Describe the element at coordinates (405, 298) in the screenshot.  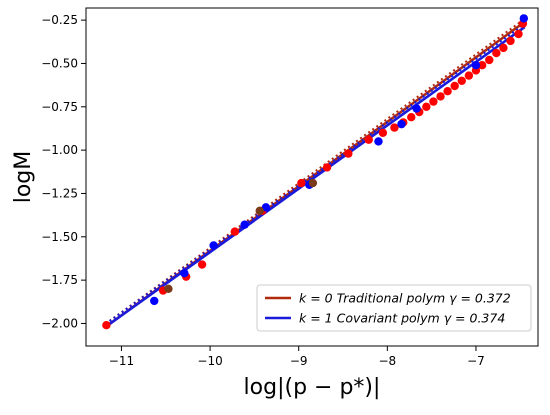
I see `legend-label-0: k = 0 Traditional polym γ = 0.372` at that location.